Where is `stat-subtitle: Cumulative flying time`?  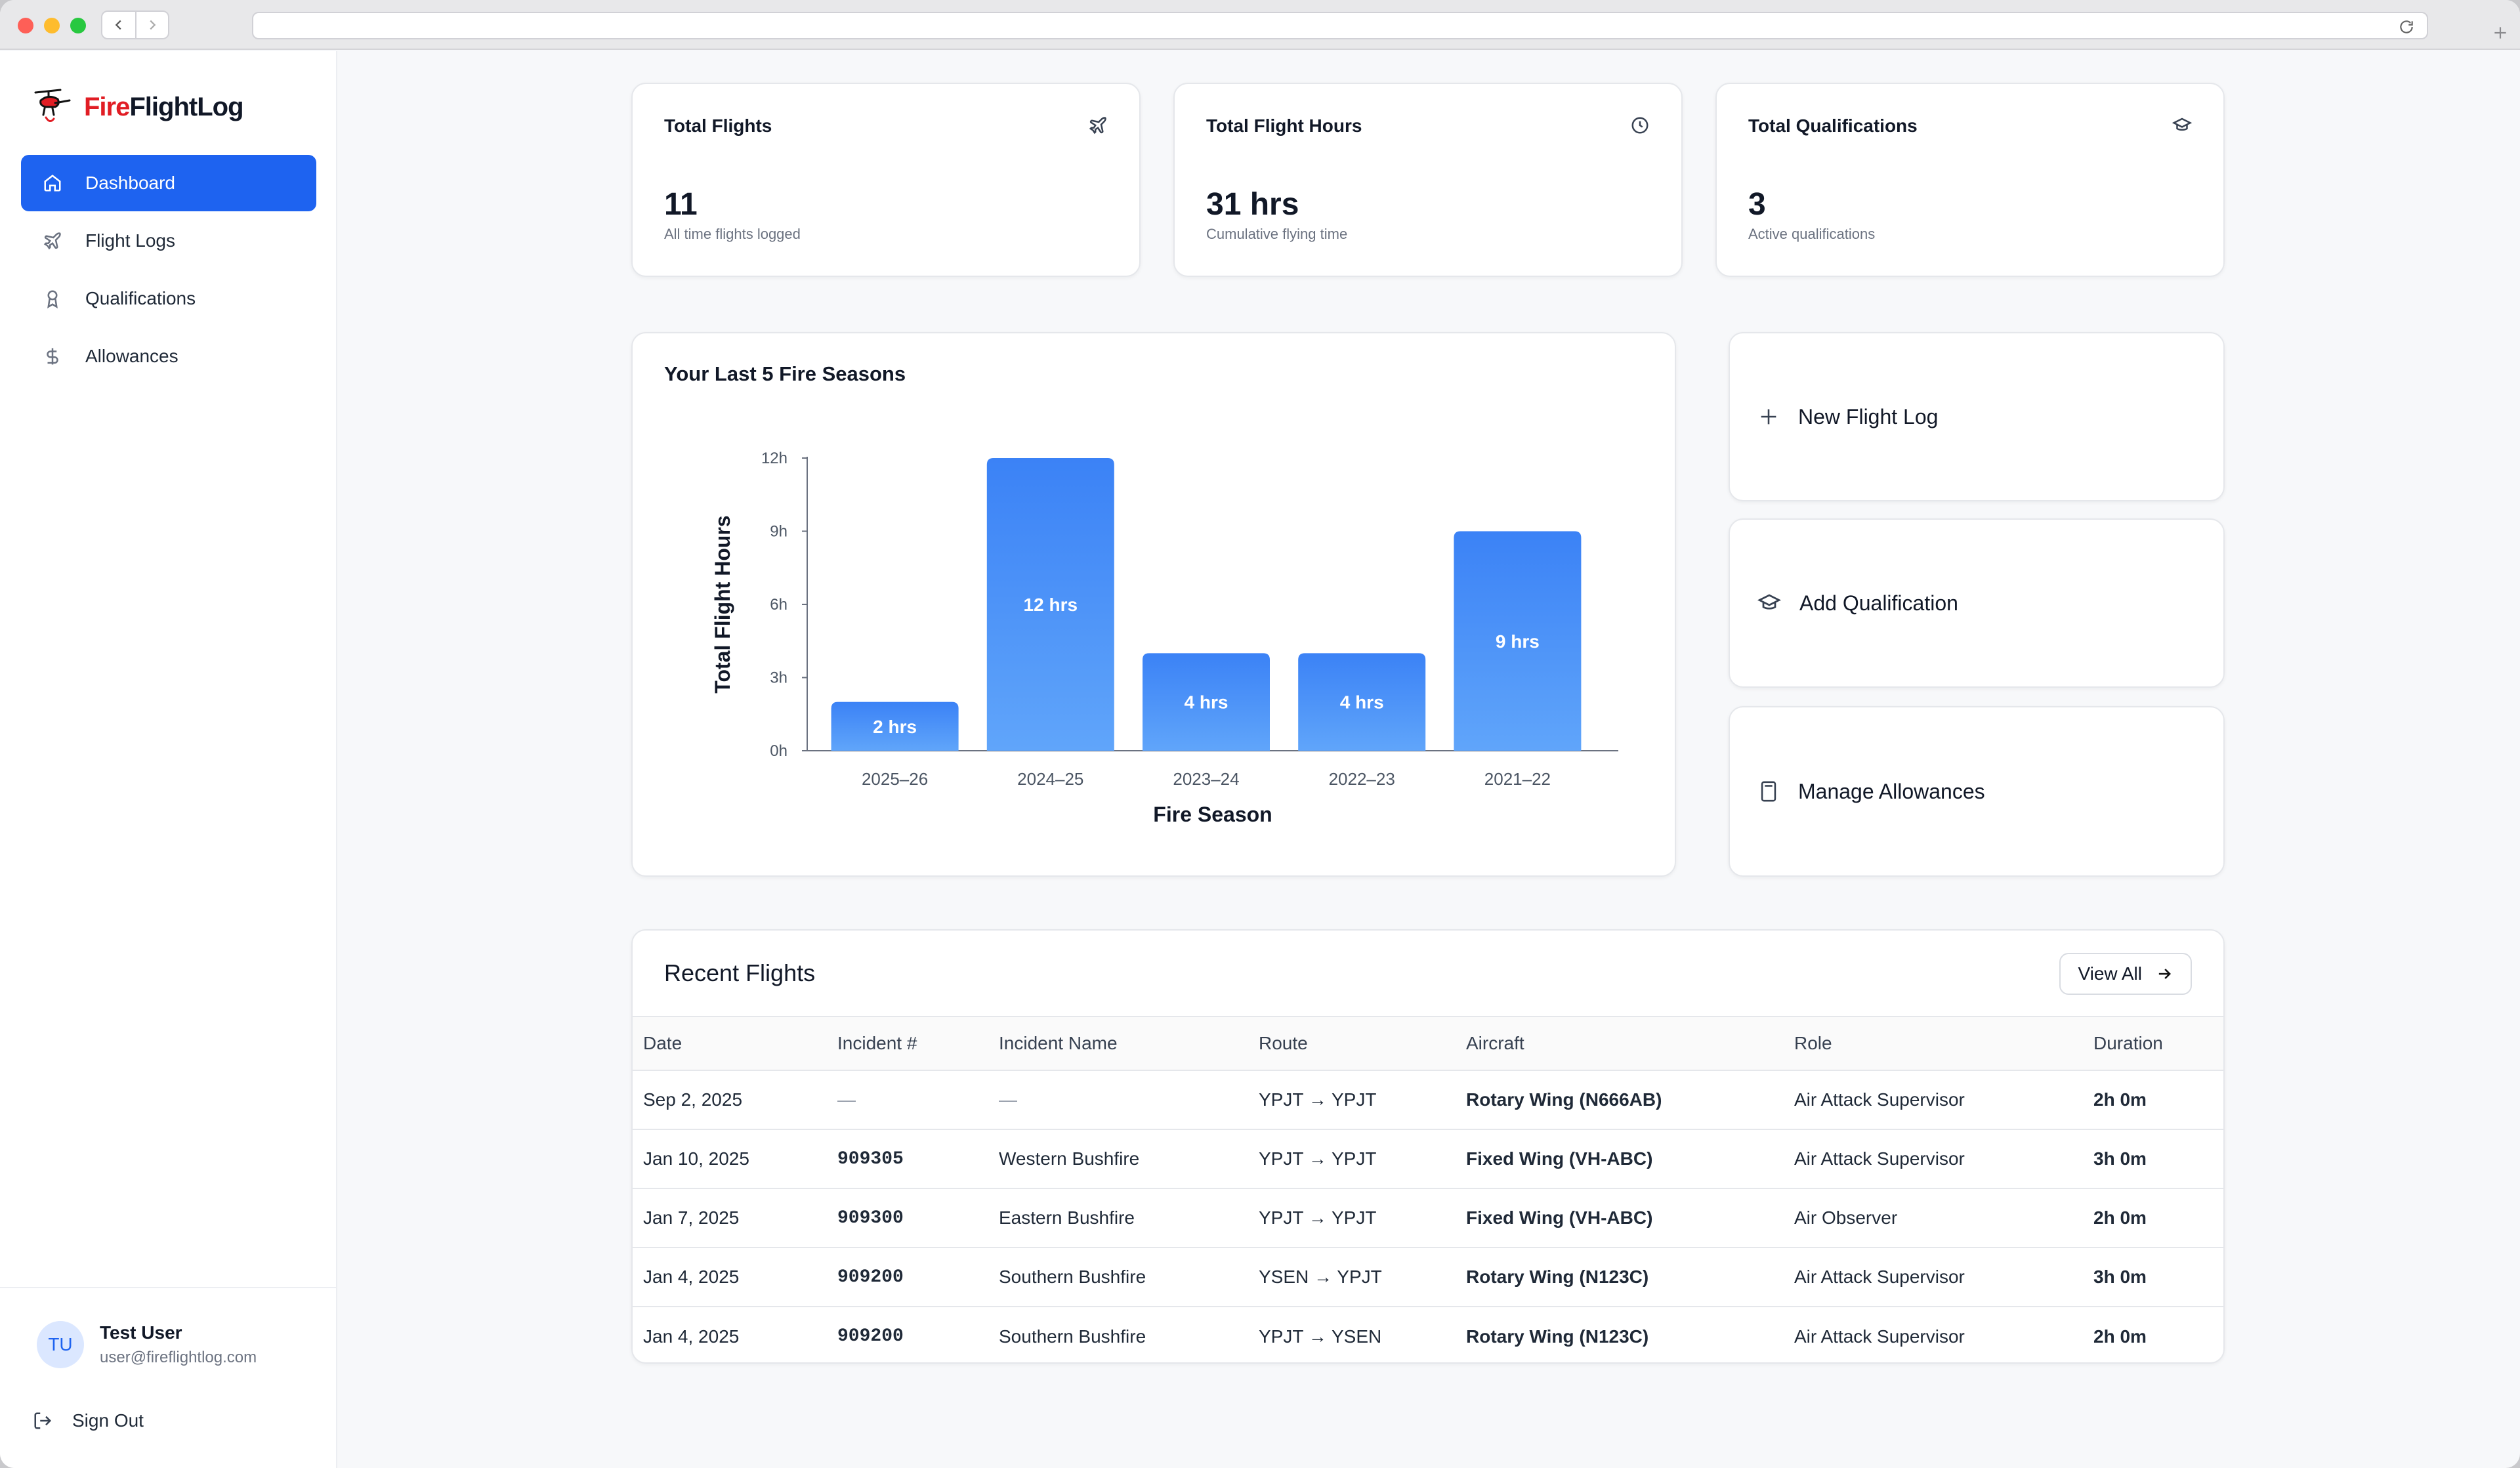
stat-subtitle: Cumulative flying time is located at coordinates (1277, 234).